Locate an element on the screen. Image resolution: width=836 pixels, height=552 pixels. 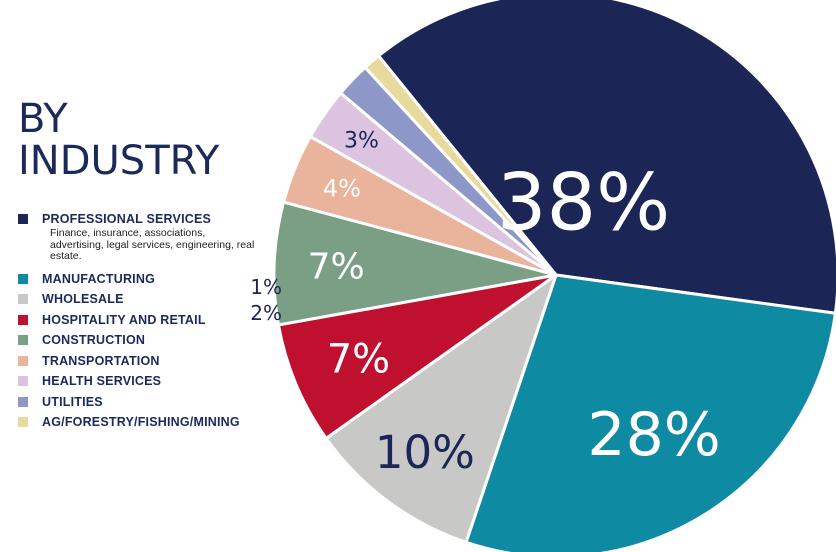
legend-item-transportation: TRANSPORTATION is located at coordinates (138, 361).